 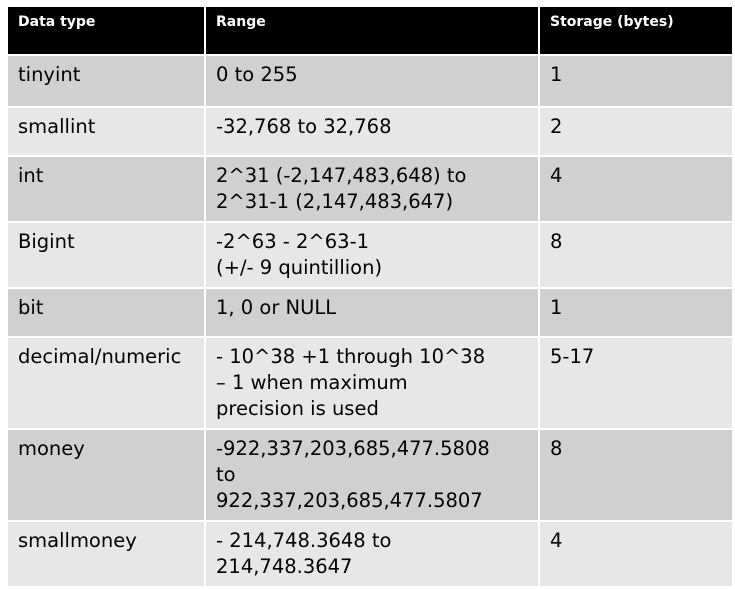 What do you see at coordinates (106, 81) in the screenshot?
I see `cell-data-type: tinyint` at bounding box center [106, 81].